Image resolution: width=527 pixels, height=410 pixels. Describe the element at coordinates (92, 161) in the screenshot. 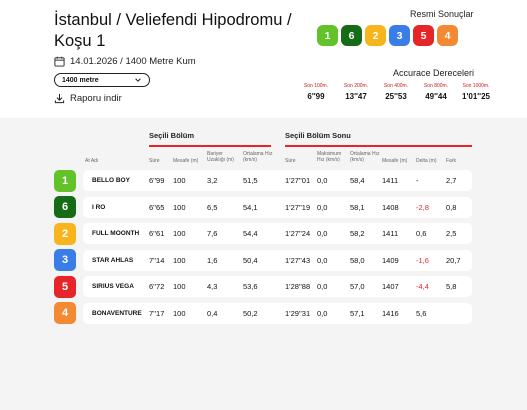

I see `col-header-name: At Adı` at that location.